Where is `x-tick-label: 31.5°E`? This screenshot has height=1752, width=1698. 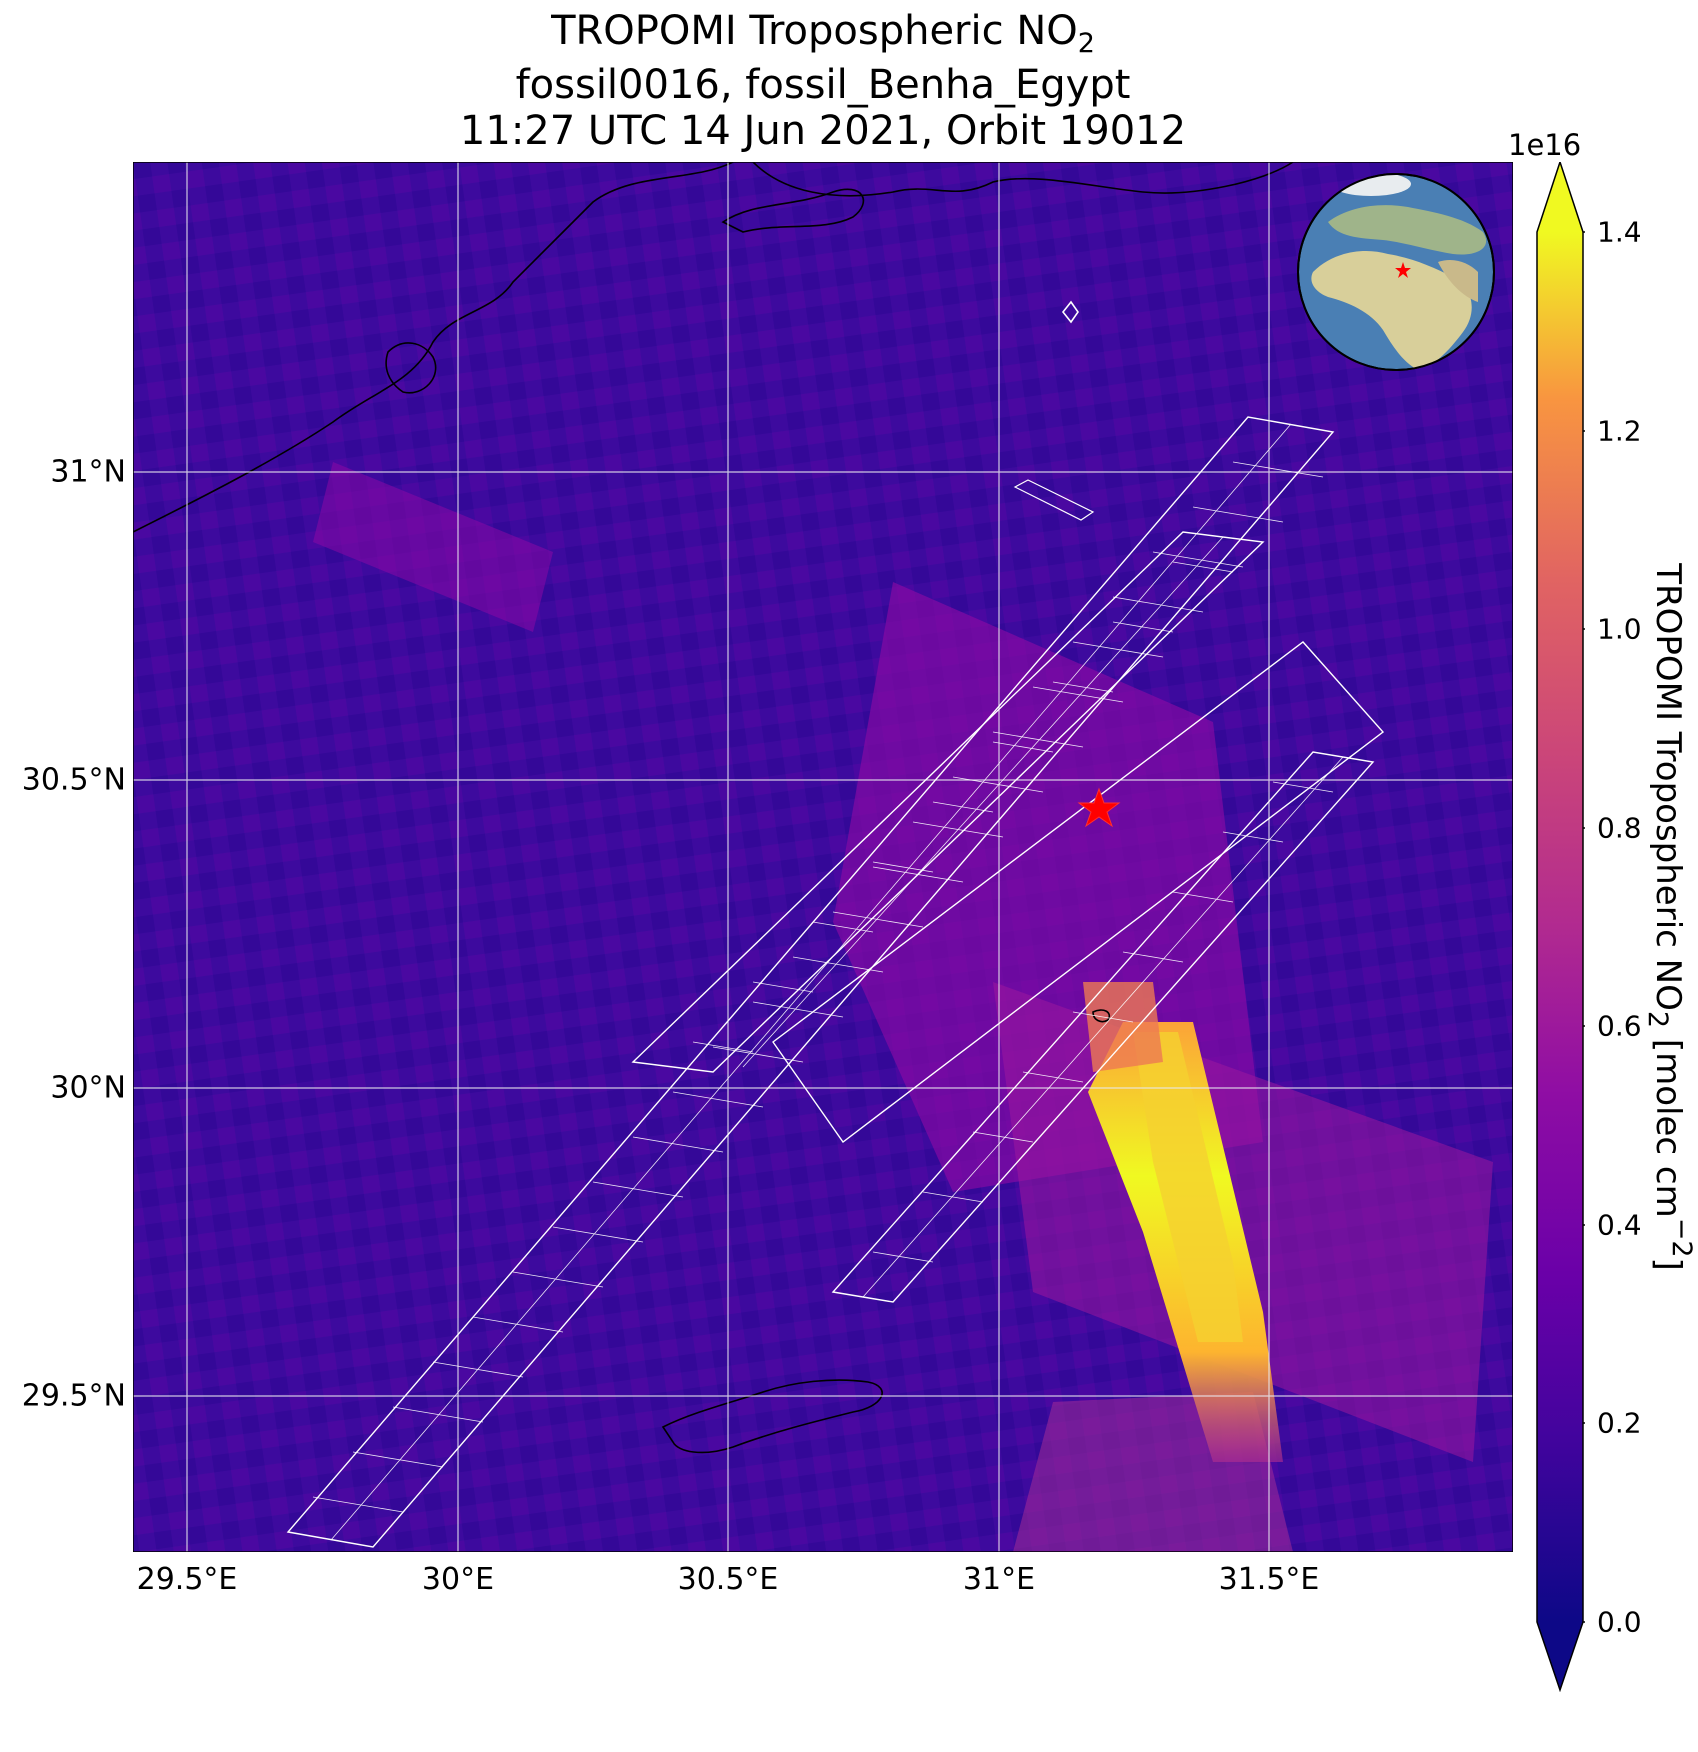
x-tick-label: 31.5°E is located at coordinates (1269, 1579).